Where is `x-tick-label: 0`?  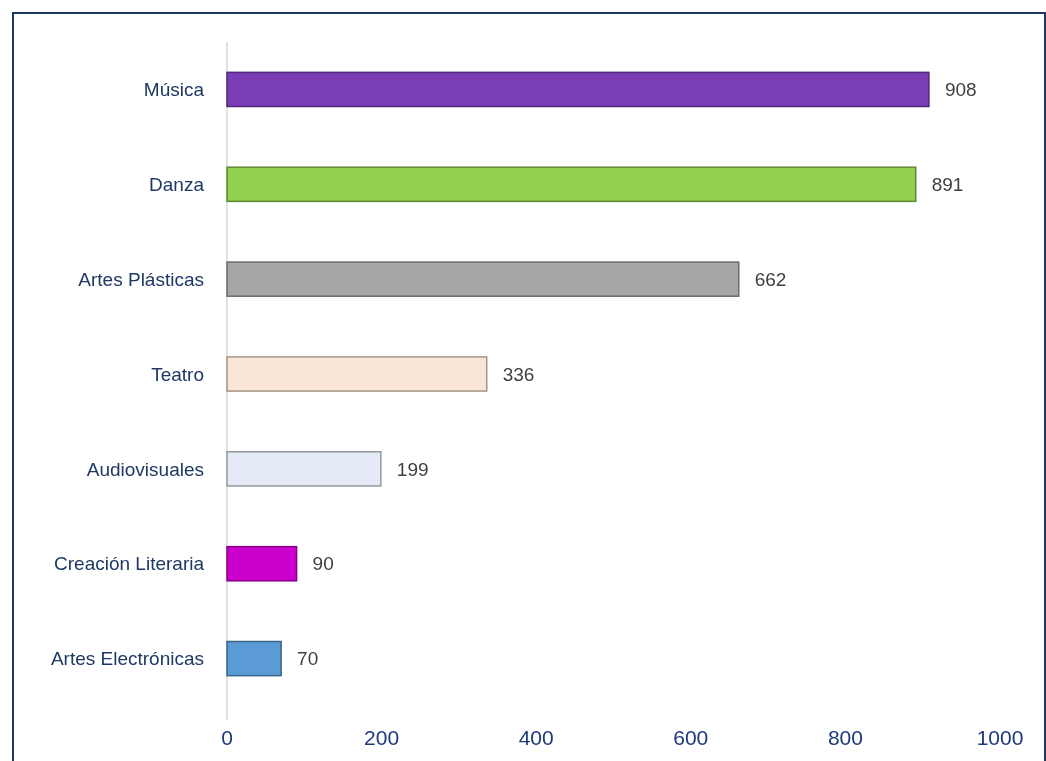
x-tick-label: 0 is located at coordinates (227, 738).